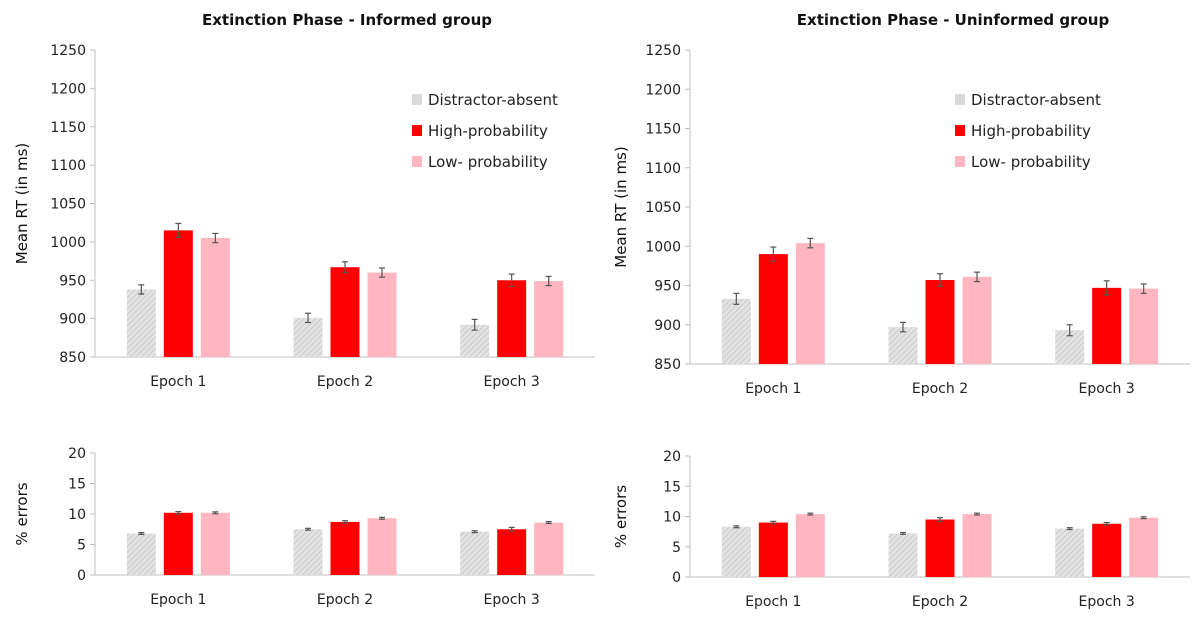 The width and height of the screenshot is (1200, 628). I want to click on chart-title: Extinction Phase - Uninformed group, so click(953, 20).